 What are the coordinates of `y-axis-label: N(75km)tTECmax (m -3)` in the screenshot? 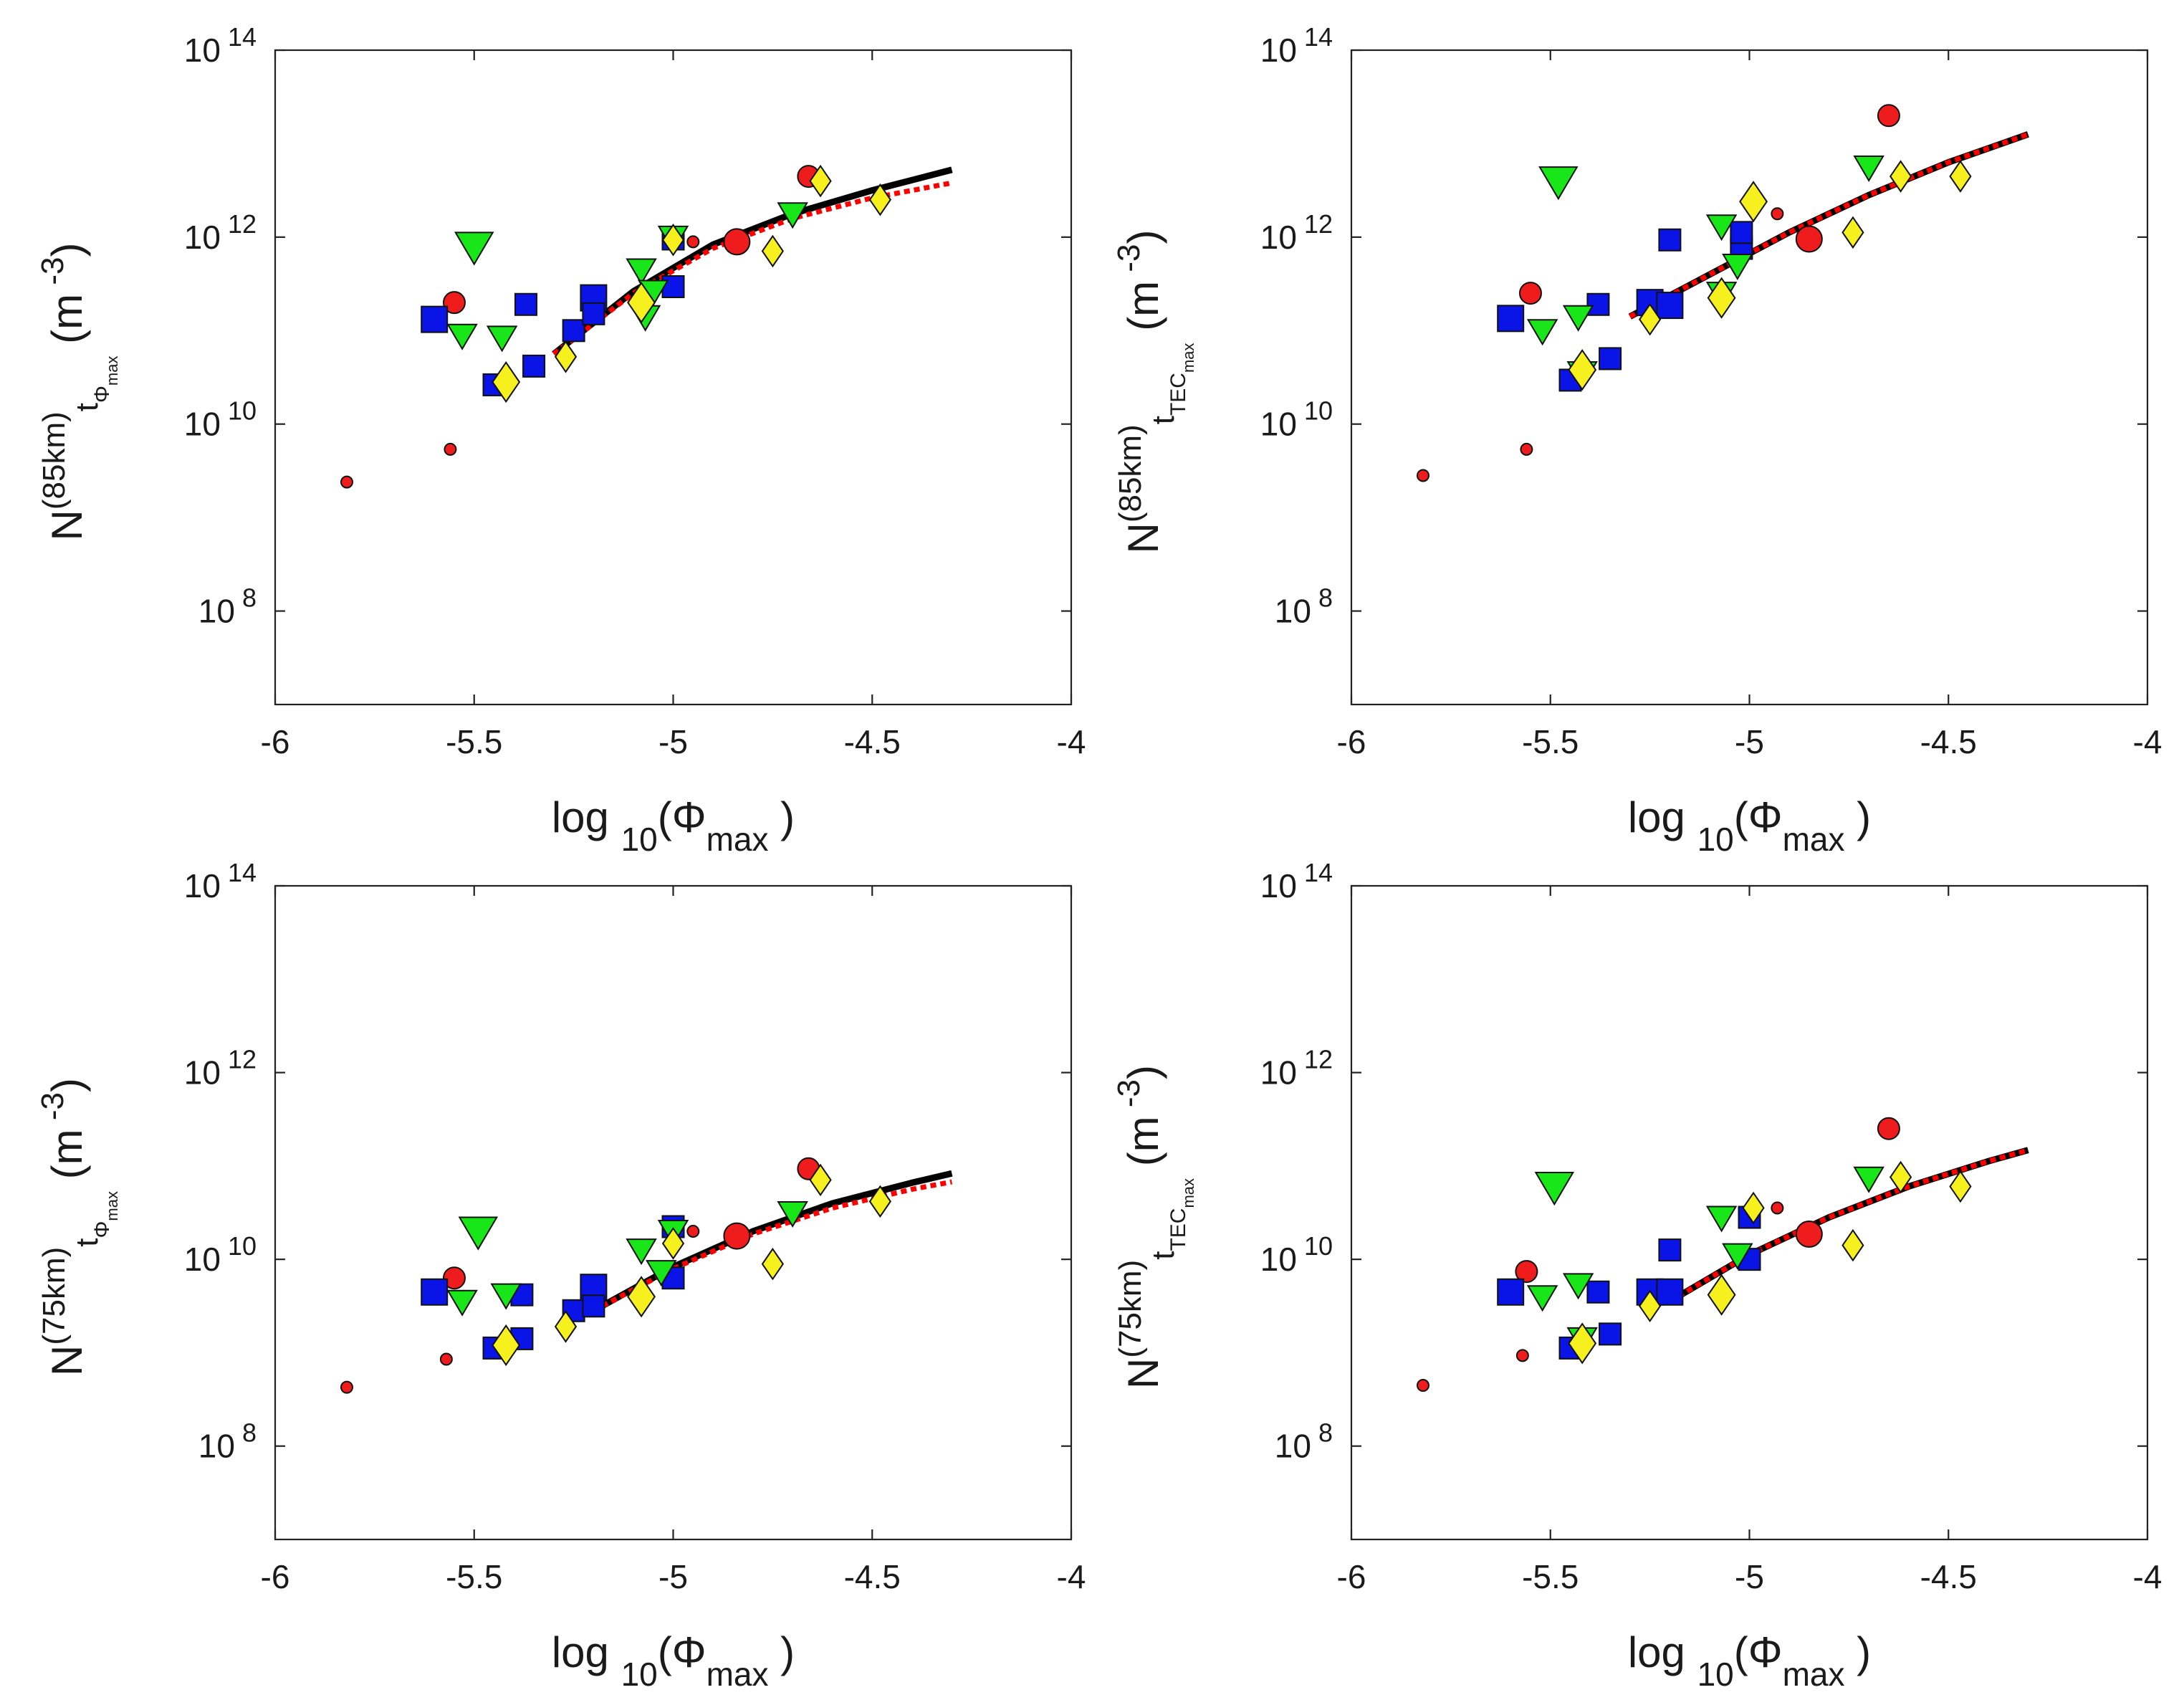 It's located at (1154, 1227).